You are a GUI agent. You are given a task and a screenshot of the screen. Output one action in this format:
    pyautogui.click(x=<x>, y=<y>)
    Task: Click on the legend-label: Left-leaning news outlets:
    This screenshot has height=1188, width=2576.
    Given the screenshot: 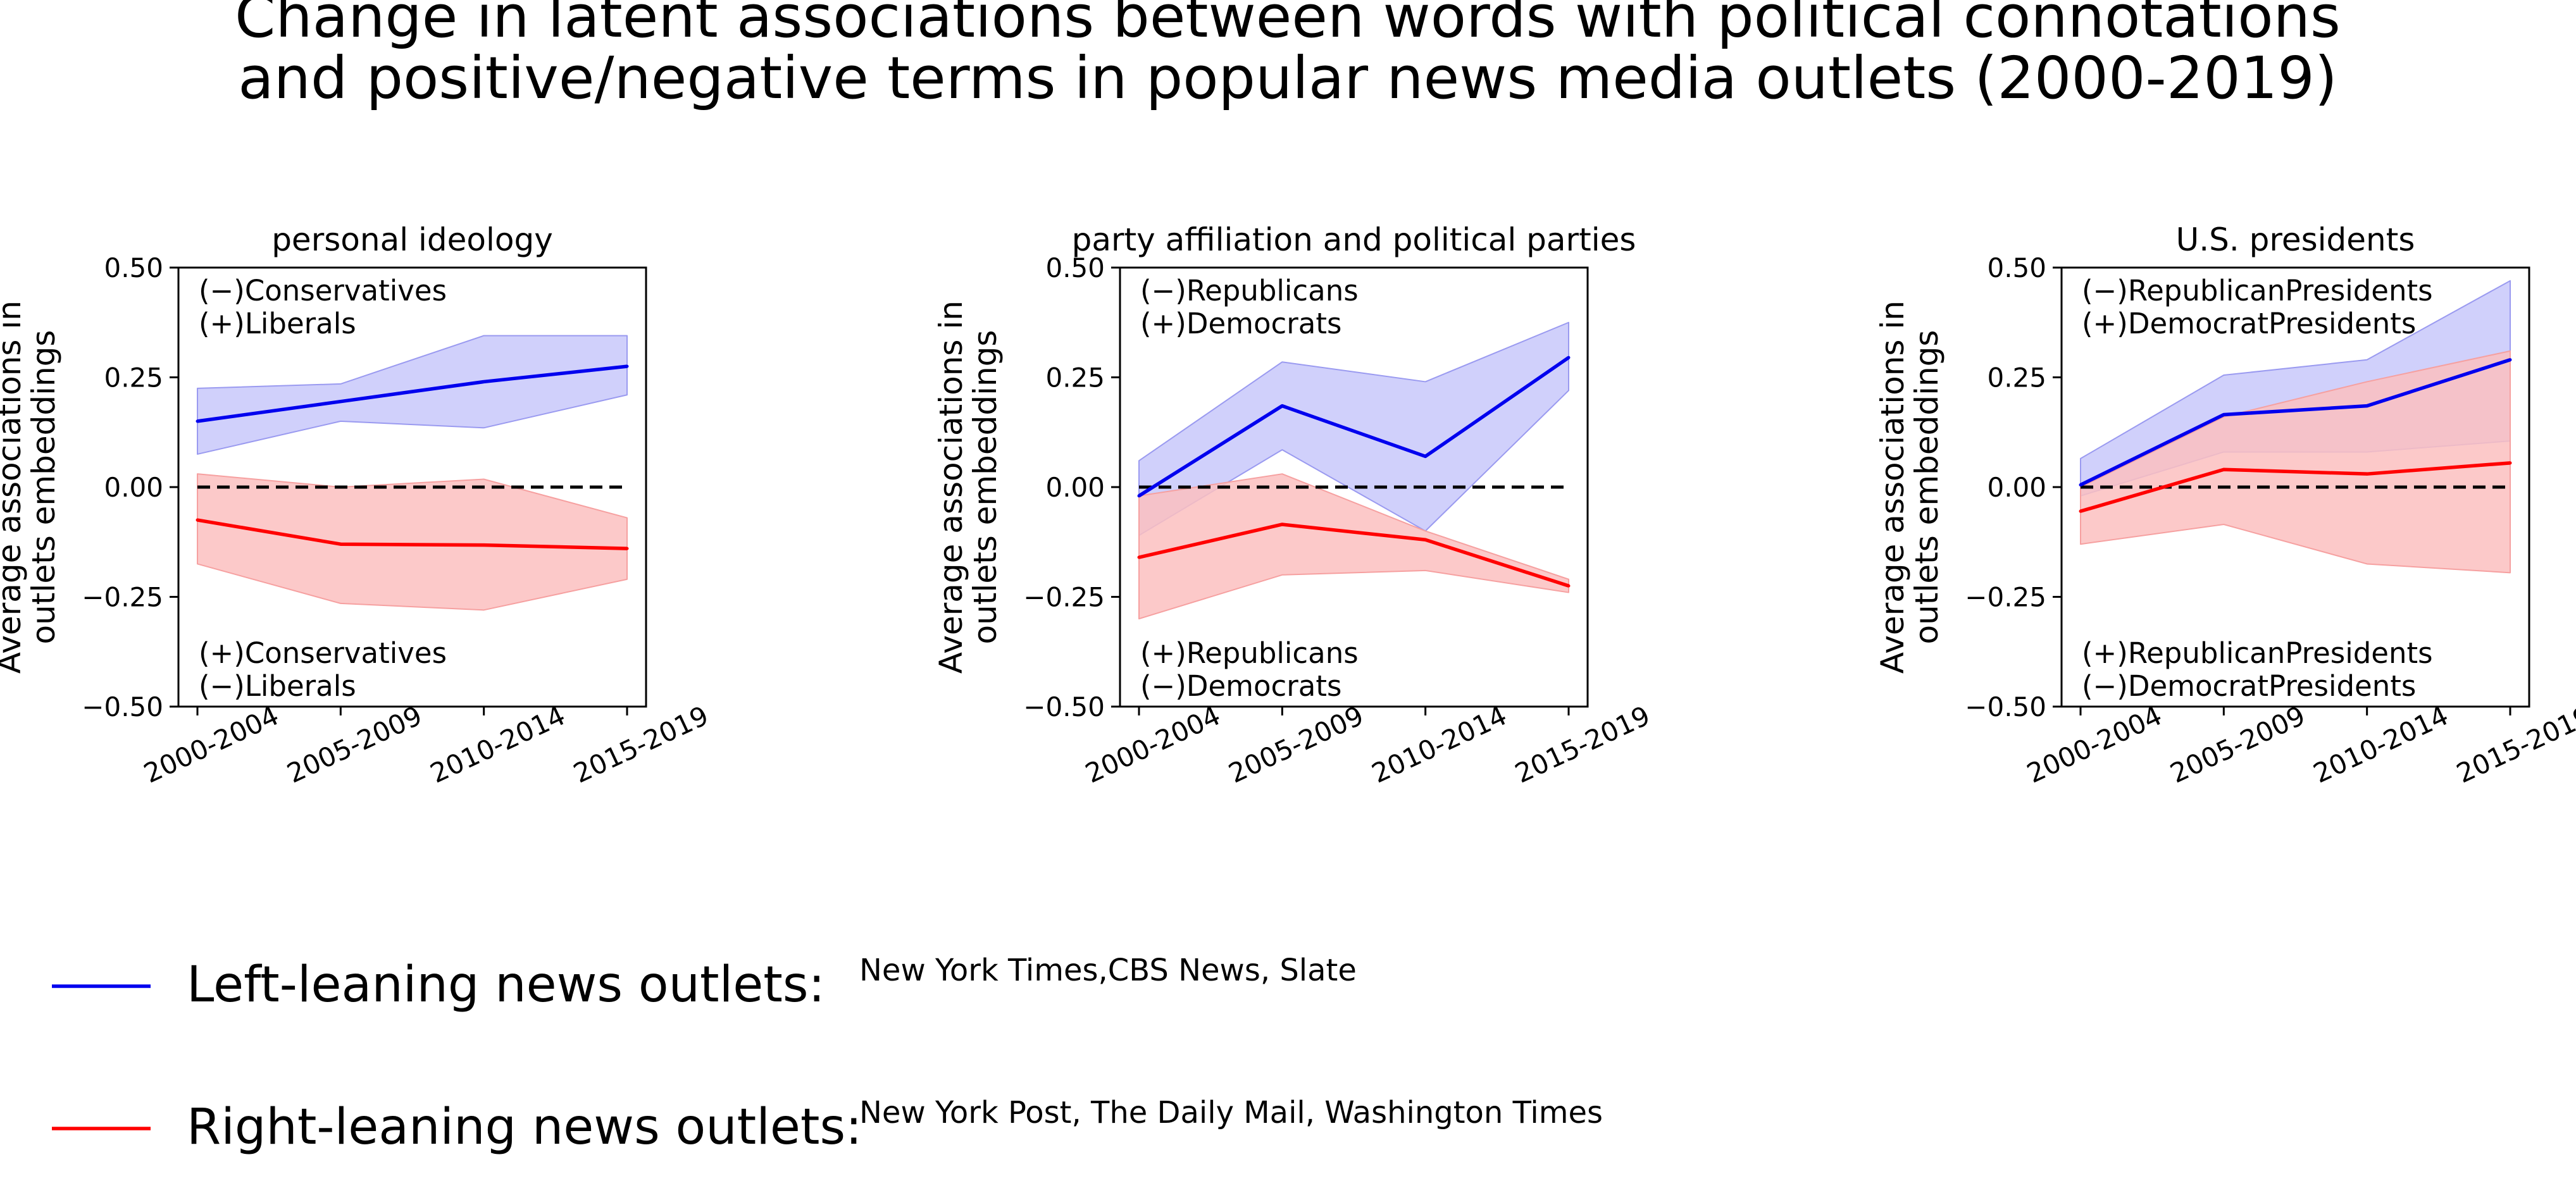 What is the action you would take?
    pyautogui.click(x=506, y=985)
    